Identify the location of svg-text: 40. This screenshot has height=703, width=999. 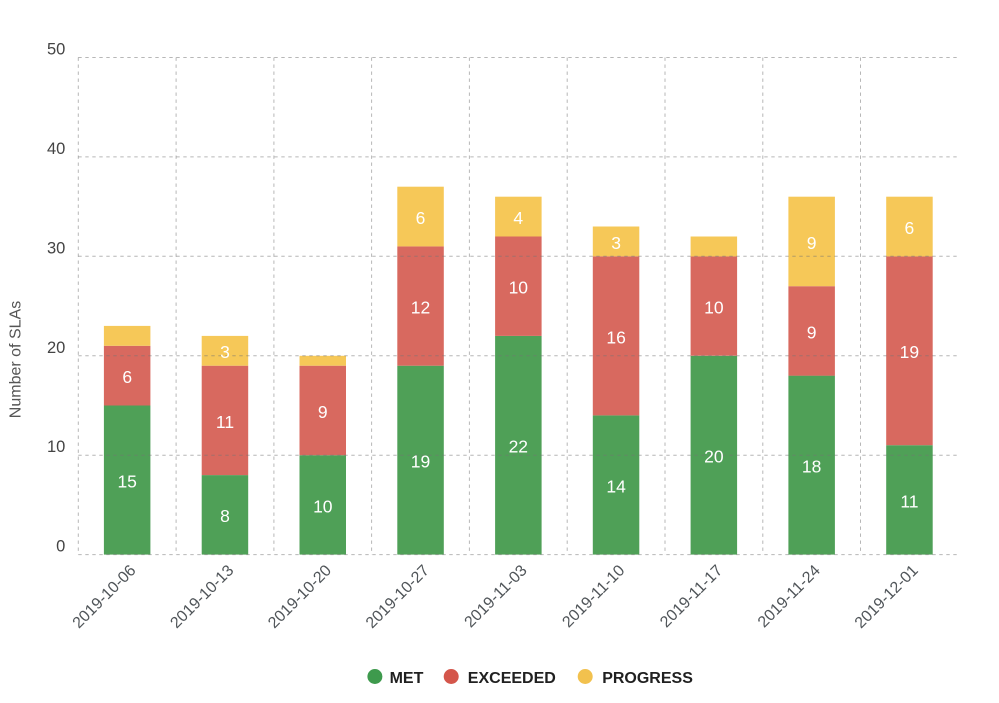
(56, 149).